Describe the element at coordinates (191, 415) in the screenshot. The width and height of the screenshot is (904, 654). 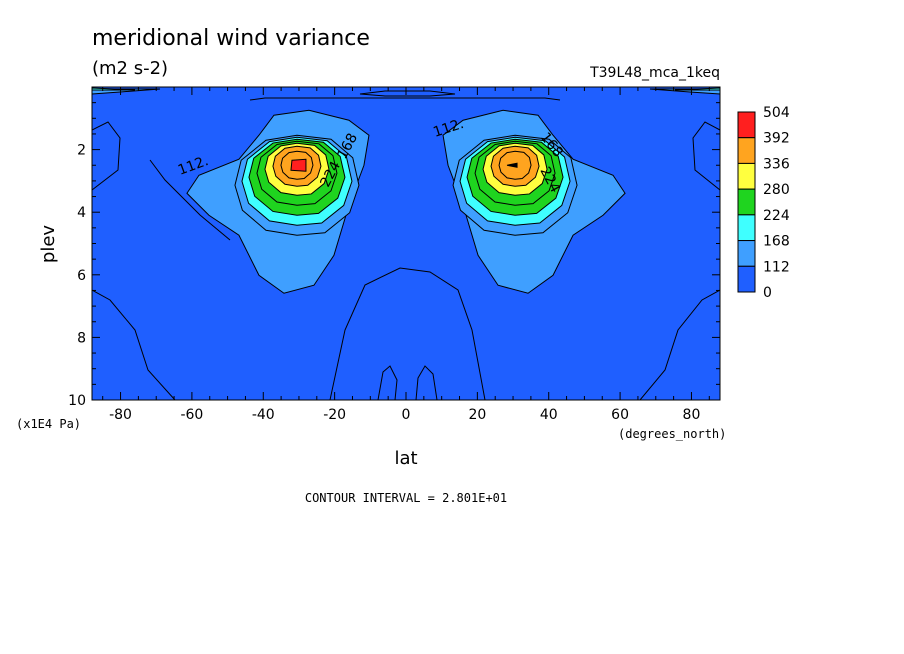
I see `x-tick-label: -60` at that location.